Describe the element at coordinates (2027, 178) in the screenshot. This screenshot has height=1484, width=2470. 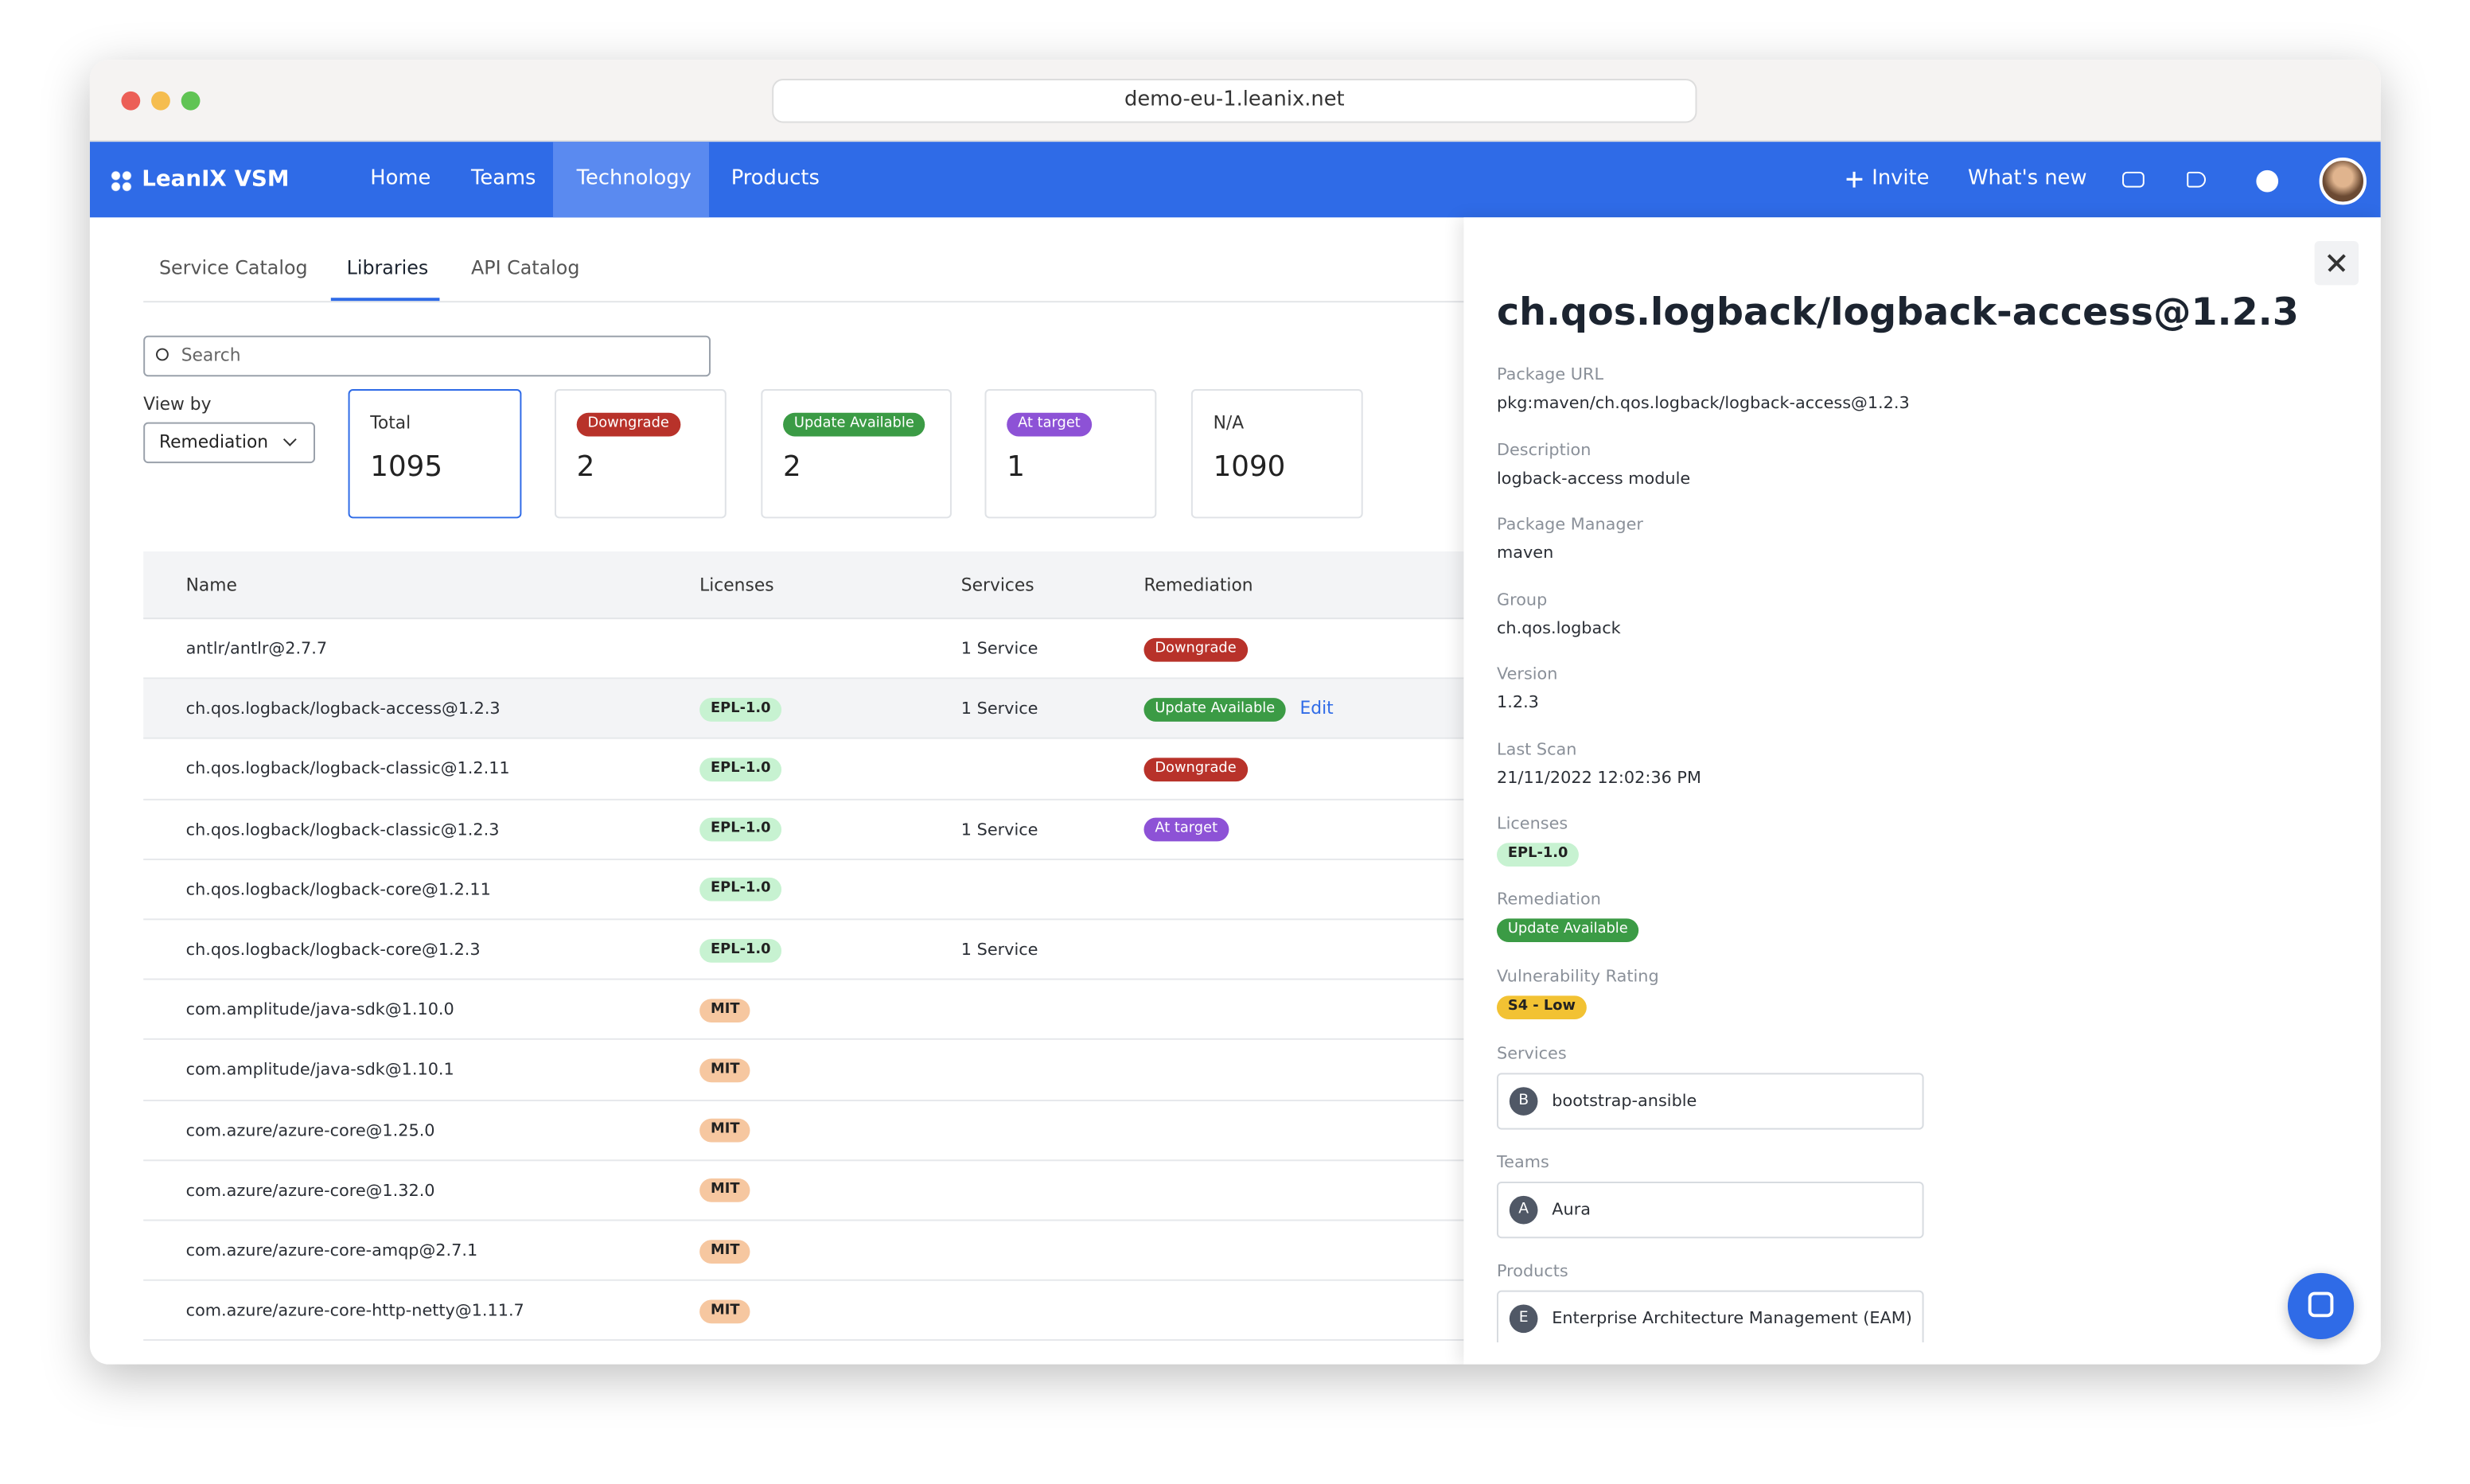
I see `whats-new: What's new` at that location.